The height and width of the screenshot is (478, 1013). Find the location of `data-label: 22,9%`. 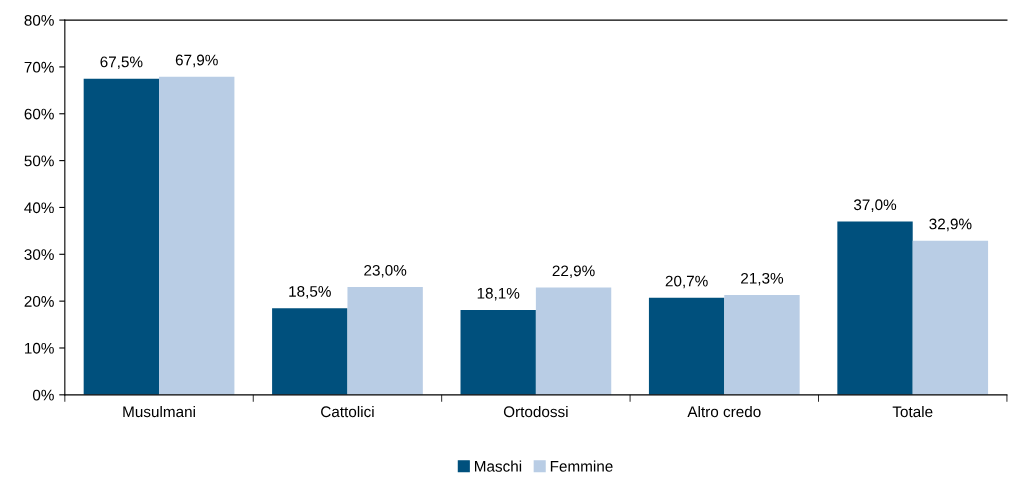

data-label: 22,9% is located at coordinates (573, 272).